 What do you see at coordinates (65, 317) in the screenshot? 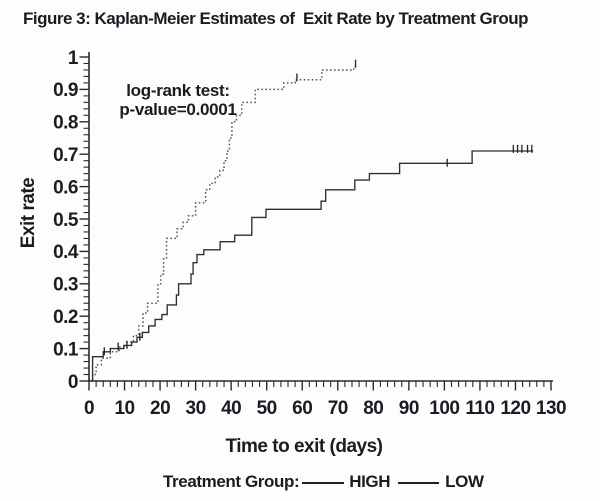
I see `y-tick-label: 0.2` at bounding box center [65, 317].